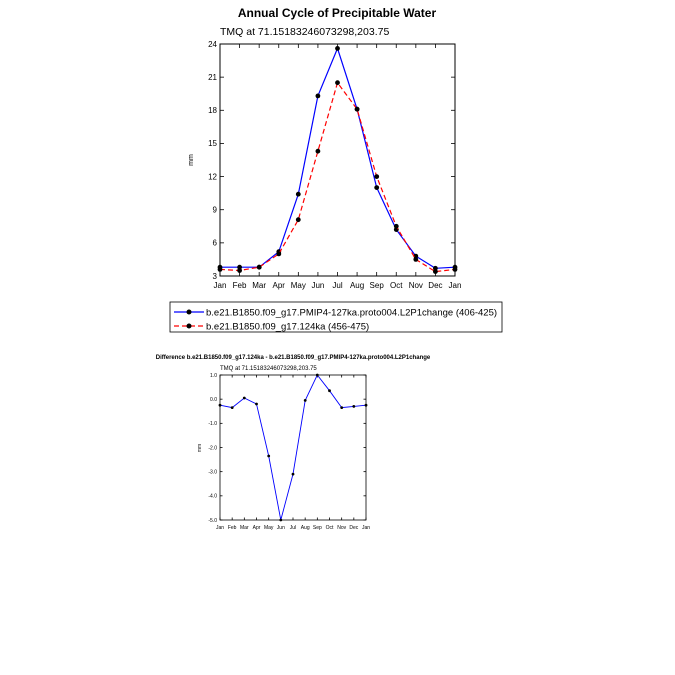 This screenshot has height=675, width=675. What do you see at coordinates (304, 32) in the screenshot?
I see `main-chart-subtitle: TMQ at 71.15183246073298,203.75` at bounding box center [304, 32].